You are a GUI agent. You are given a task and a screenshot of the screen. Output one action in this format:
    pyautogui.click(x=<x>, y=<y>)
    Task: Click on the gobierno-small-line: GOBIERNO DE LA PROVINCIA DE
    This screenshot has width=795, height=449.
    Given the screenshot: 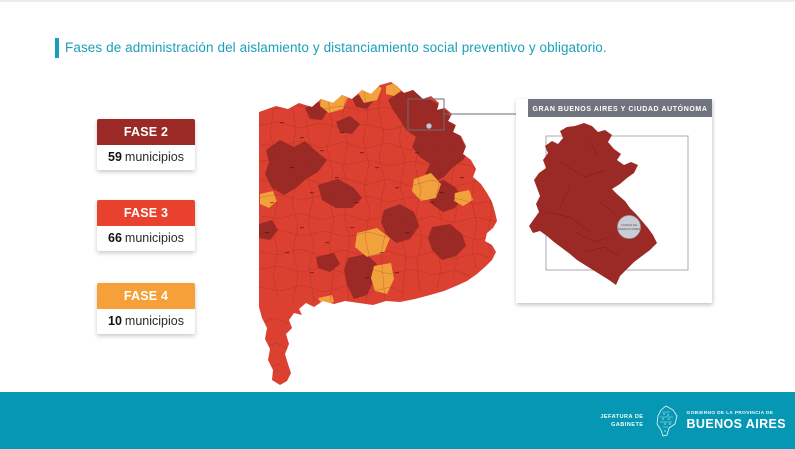 What is the action you would take?
    pyautogui.click(x=730, y=414)
    